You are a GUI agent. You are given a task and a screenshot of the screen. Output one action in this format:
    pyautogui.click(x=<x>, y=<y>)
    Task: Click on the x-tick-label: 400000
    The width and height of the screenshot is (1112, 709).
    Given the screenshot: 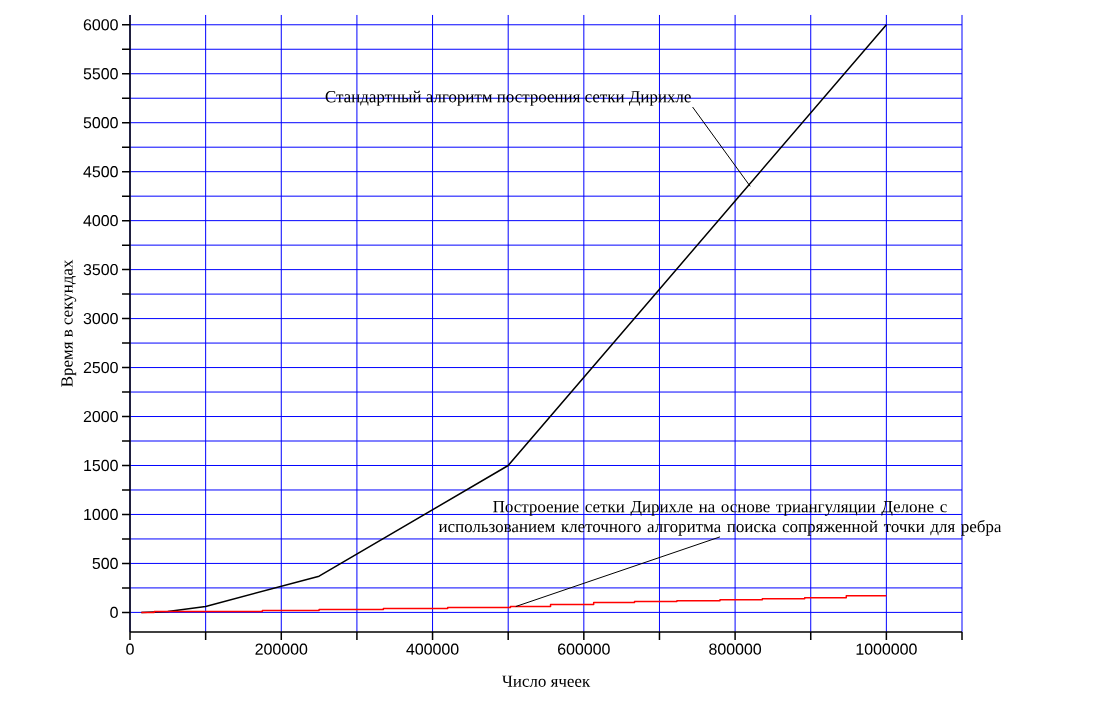 What is the action you would take?
    pyautogui.click(x=432, y=649)
    